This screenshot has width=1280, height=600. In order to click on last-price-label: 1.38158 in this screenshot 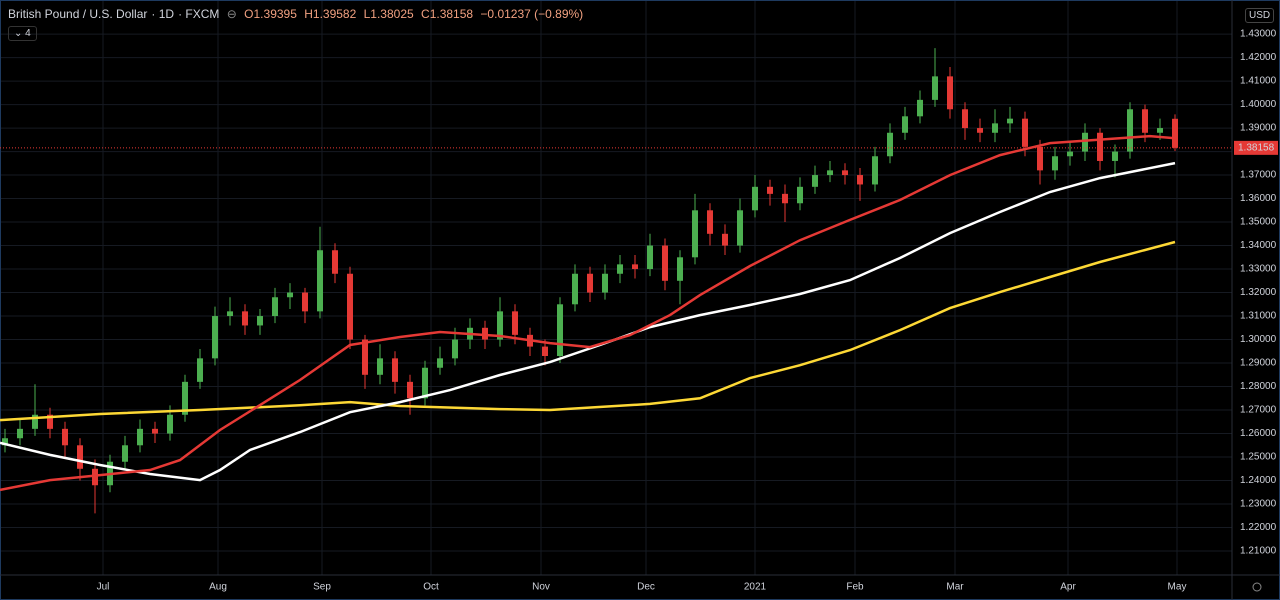, I will do `click(1256, 147)`.